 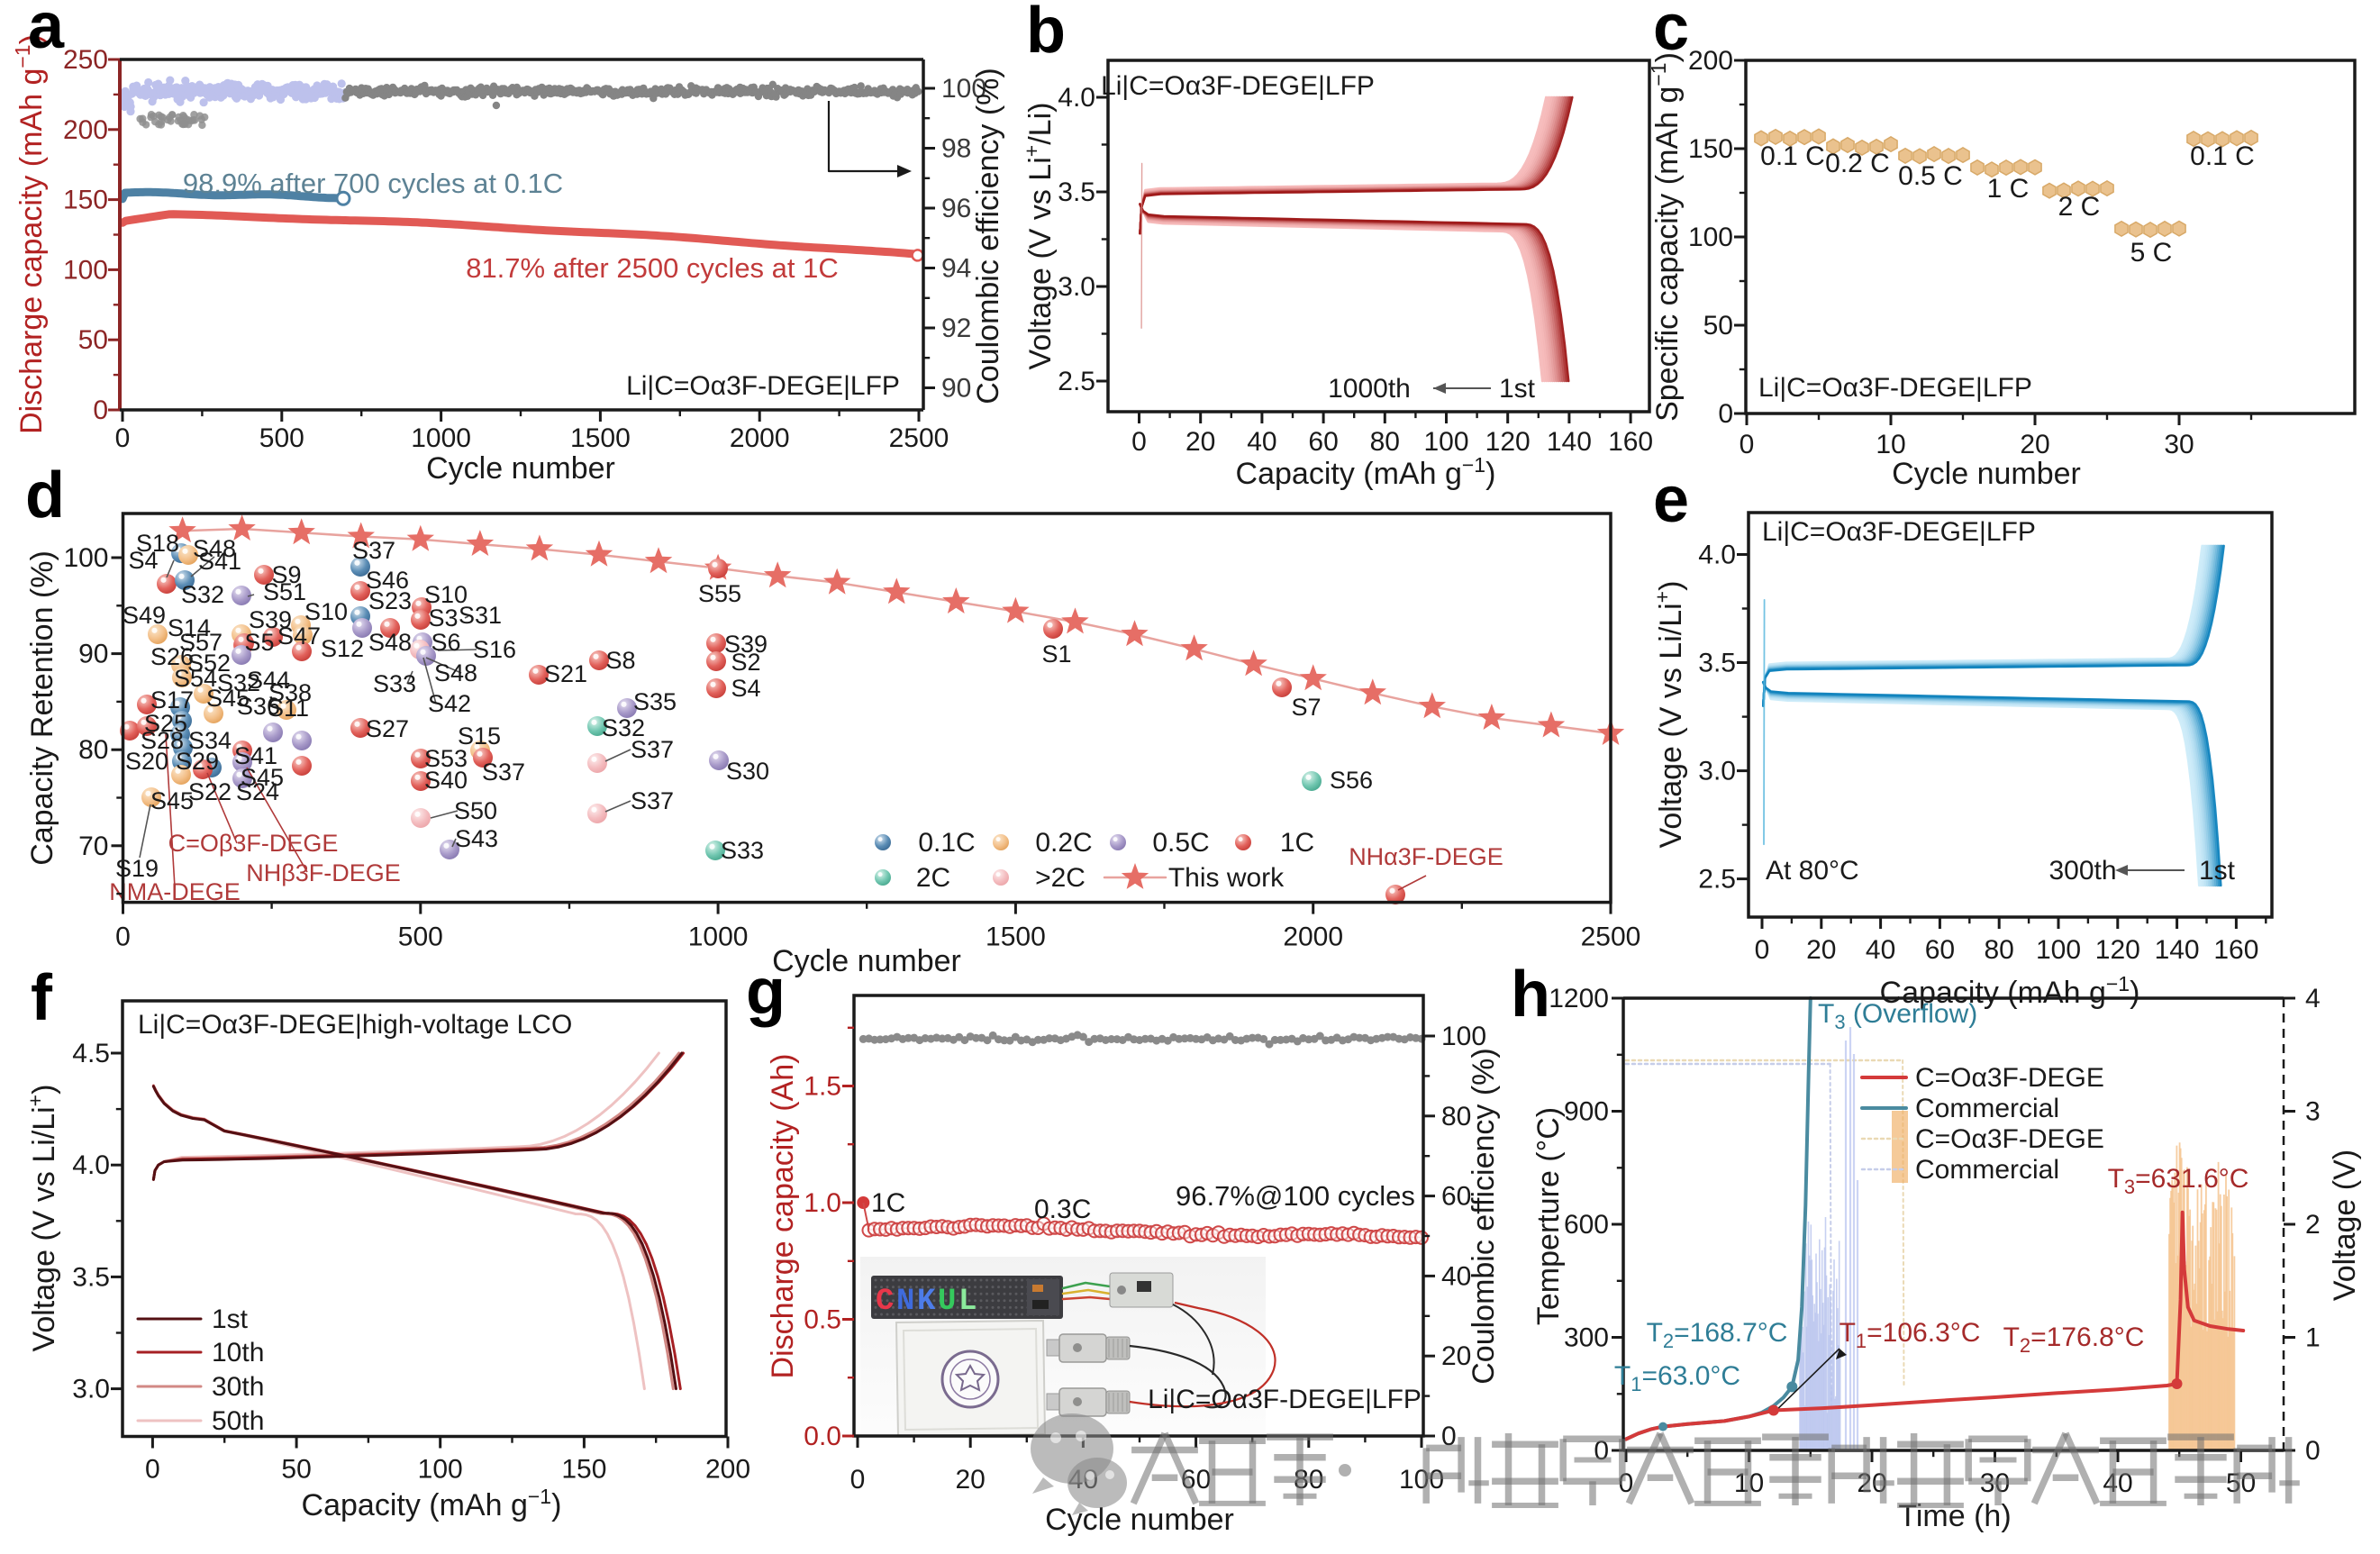 What do you see at coordinates (91, 1053) in the screenshot?
I see `svg-text: 4.5` at bounding box center [91, 1053].